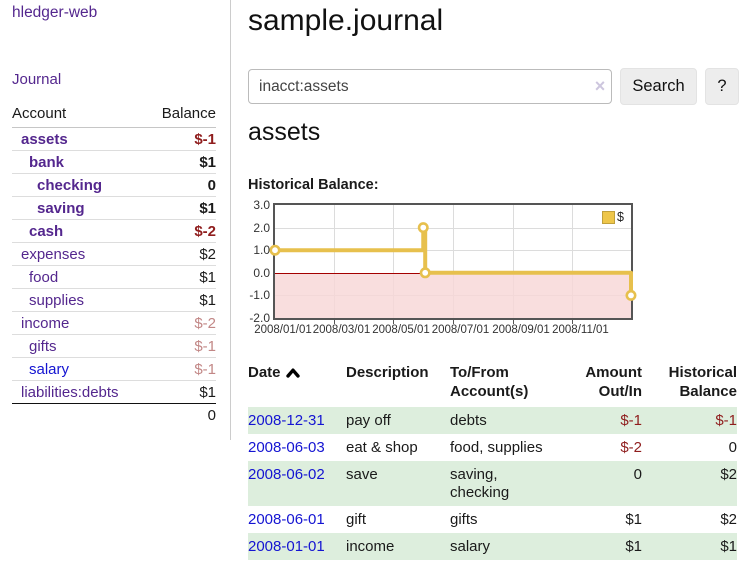 This screenshot has height=582, width=742. I want to click on y-axis-tick-label: 0.0, so click(261, 272).